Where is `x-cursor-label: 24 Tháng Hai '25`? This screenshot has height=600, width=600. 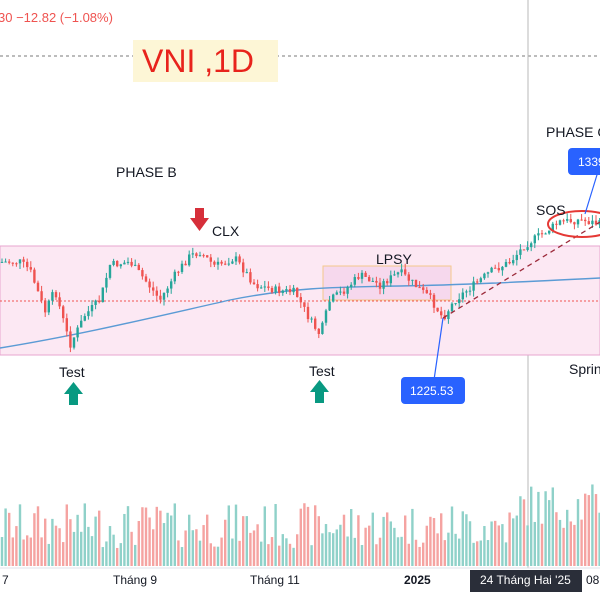
x-cursor-label: 24 Tháng Hai '25 is located at coordinates (525, 580).